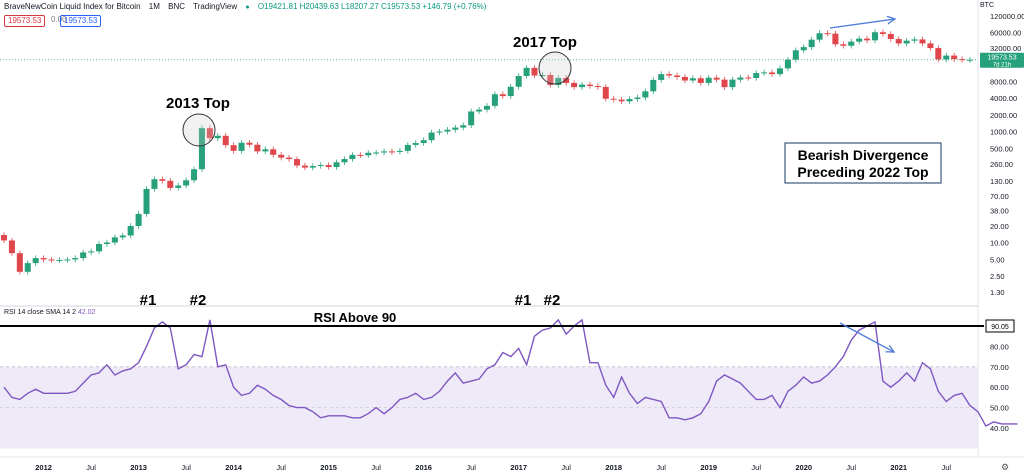  Describe the element at coordinates (1007, 16) in the screenshot. I see `price-axis-tick: 120000.00` at that location.